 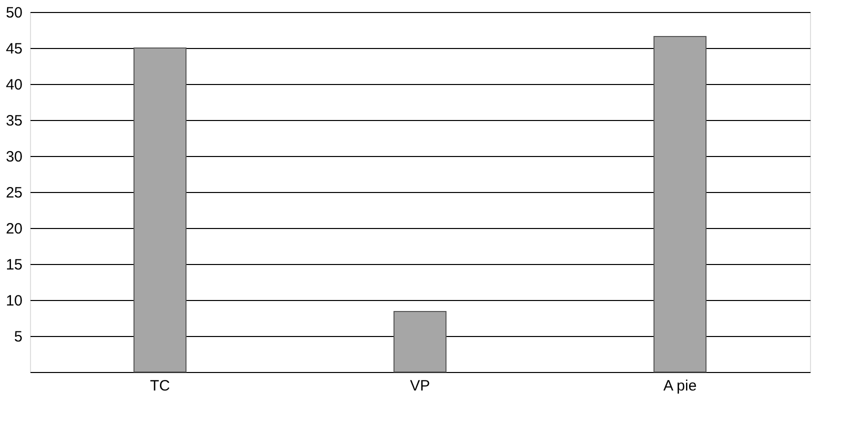 I want to click on x-tick-label: VP, so click(x=420, y=386).